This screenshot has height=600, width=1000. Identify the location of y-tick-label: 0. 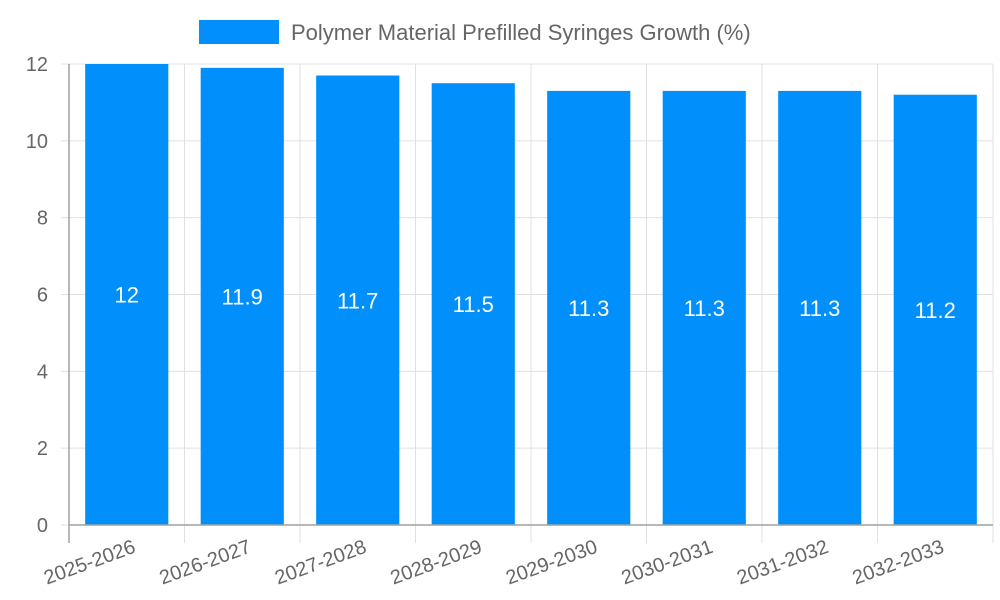
(42, 526).